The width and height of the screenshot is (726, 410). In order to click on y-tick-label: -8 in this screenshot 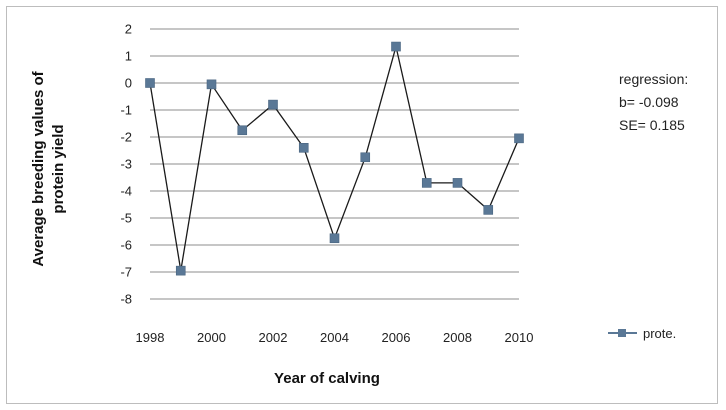, I will do `click(126, 299)`.